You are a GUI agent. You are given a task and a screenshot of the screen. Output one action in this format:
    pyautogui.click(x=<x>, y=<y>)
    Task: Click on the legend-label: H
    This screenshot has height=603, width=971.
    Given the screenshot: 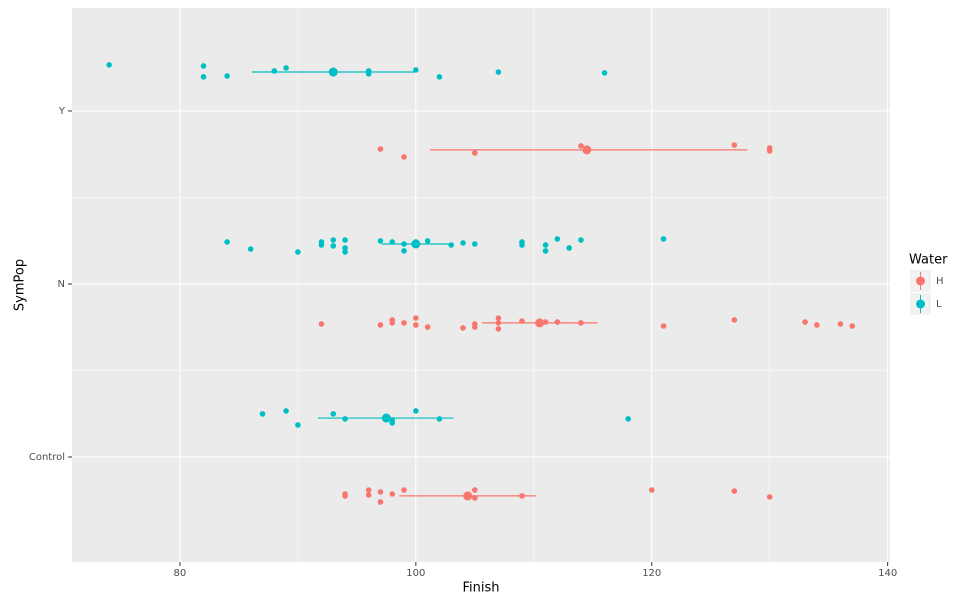 What is the action you would take?
    pyautogui.click(x=940, y=281)
    